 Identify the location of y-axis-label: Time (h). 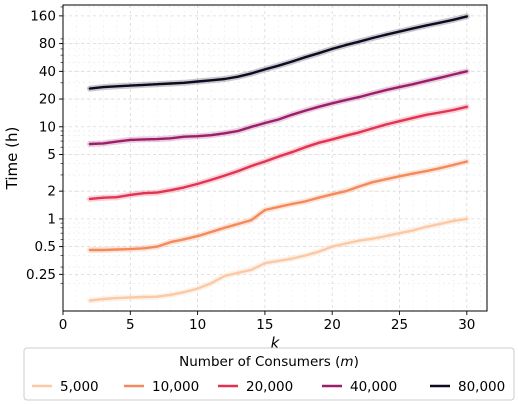
(12, 159).